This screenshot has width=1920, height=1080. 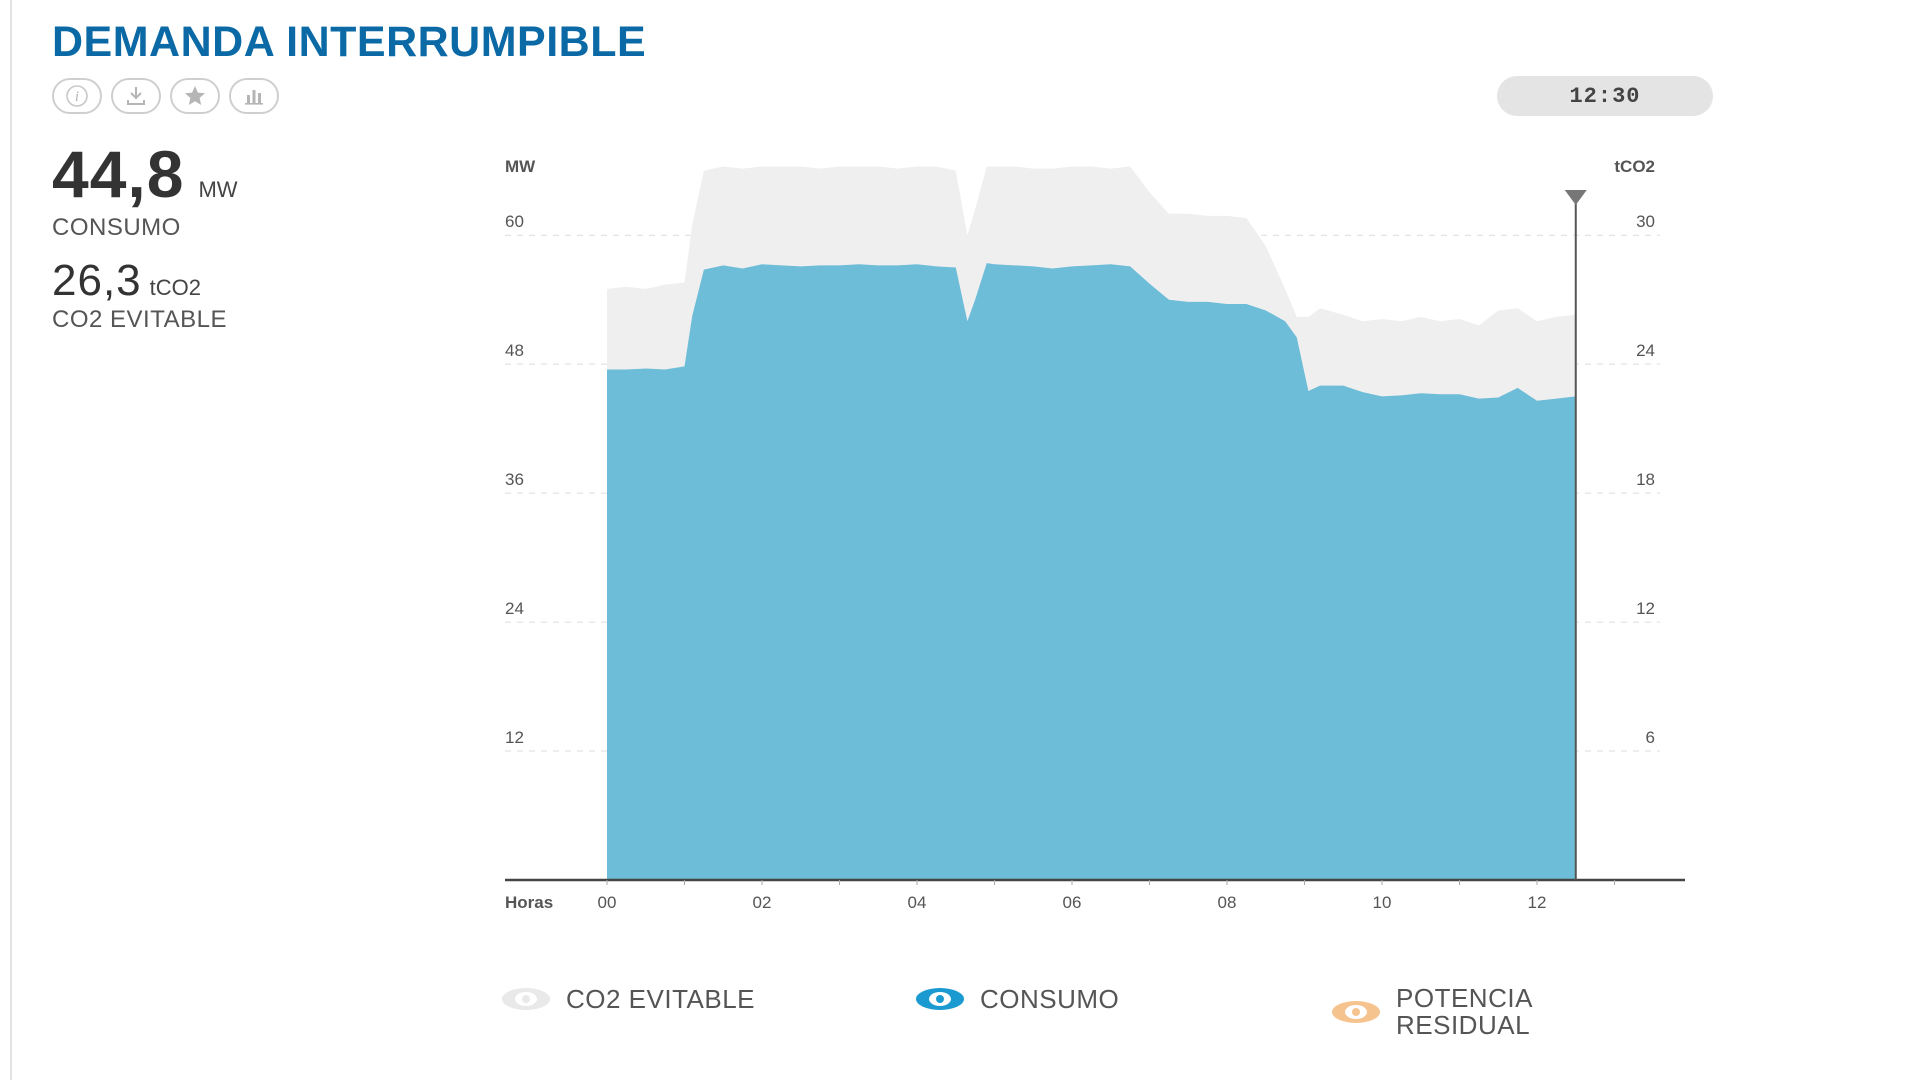 I want to click on legend-consumo: CONSUMO, so click(x=1016, y=999).